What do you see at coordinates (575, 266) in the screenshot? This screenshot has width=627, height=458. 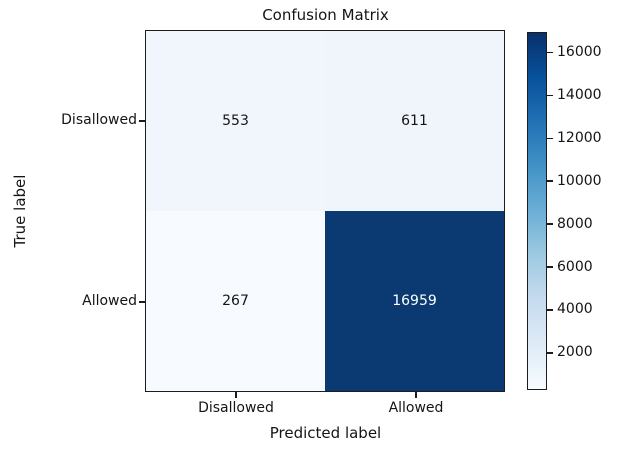 I see `colorbar-tick-label: 6000` at bounding box center [575, 266].